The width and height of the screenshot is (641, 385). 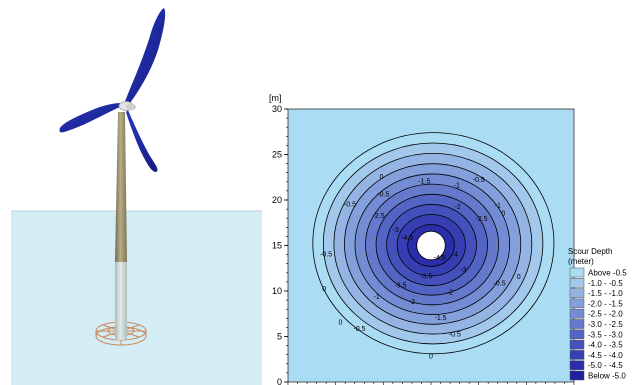 What do you see at coordinates (605, 345) in the screenshot?
I see `legend-label: -4.0 - -3.5` at bounding box center [605, 345].